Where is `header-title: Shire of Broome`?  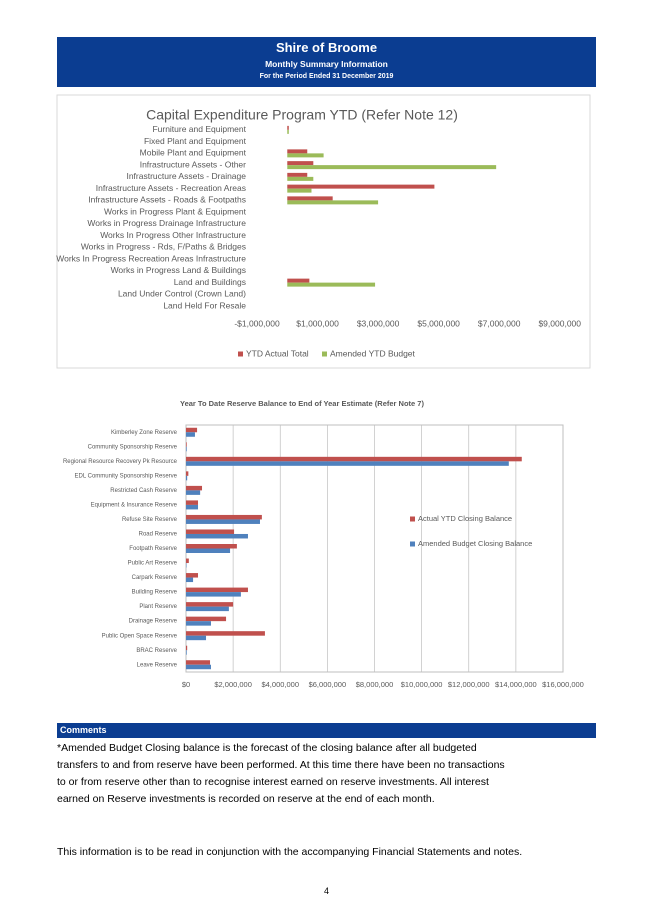 header-title: Shire of Broome is located at coordinates (326, 47).